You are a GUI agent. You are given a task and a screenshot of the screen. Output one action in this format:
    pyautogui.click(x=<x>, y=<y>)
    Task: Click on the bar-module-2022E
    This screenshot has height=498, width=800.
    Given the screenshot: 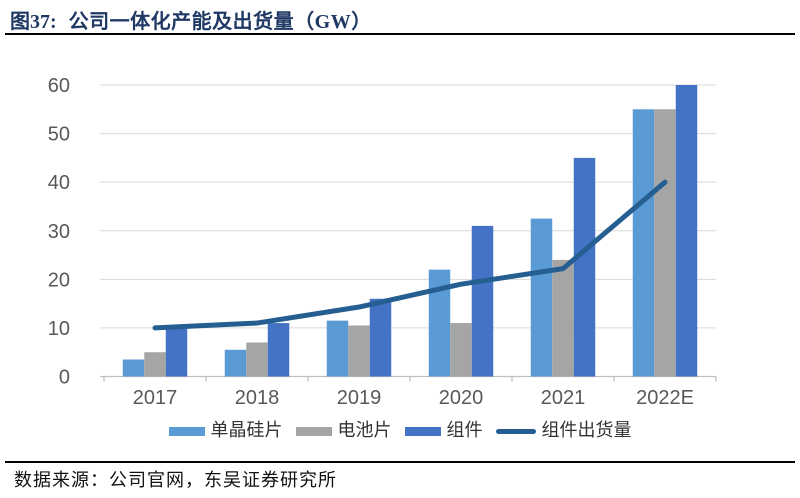 What is the action you would take?
    pyautogui.click(x=686, y=231)
    